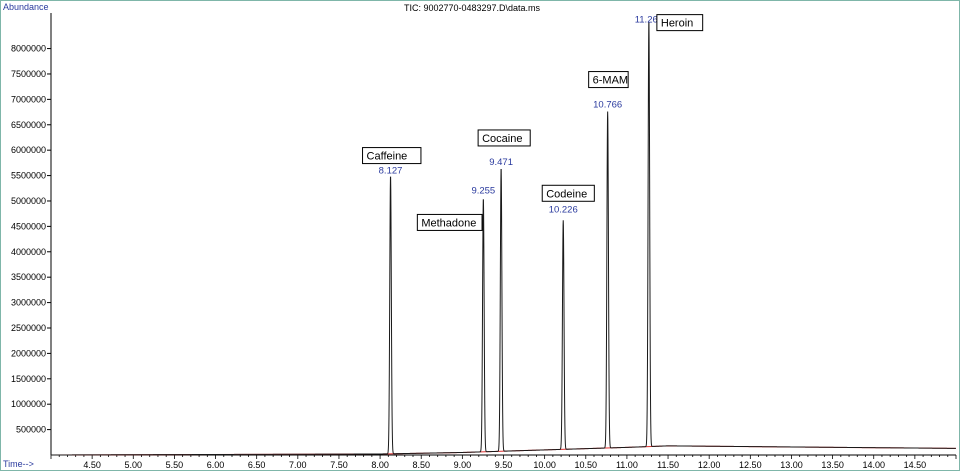 This screenshot has height=471, width=960. What do you see at coordinates (472, 8) in the screenshot?
I see `chart-title: TIC: 9002770-0483297.D\data.ms` at bounding box center [472, 8].